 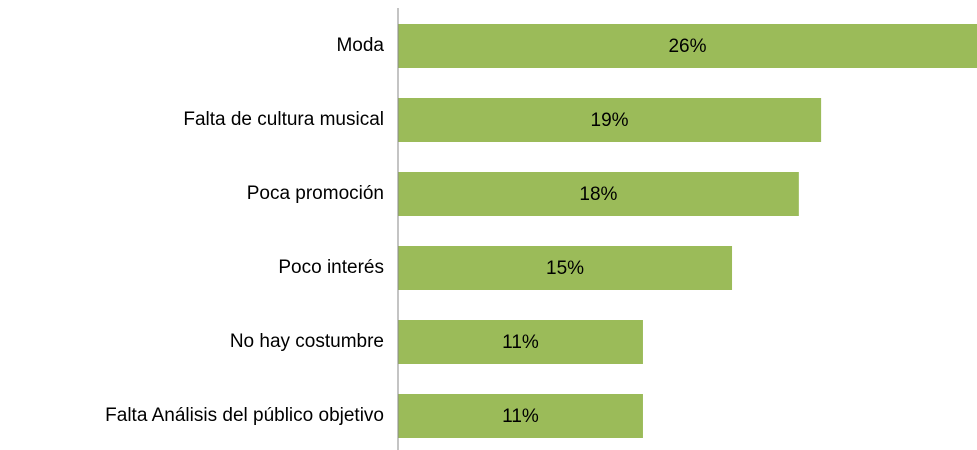 What do you see at coordinates (360, 45) in the screenshot?
I see `category-label: Moda` at bounding box center [360, 45].